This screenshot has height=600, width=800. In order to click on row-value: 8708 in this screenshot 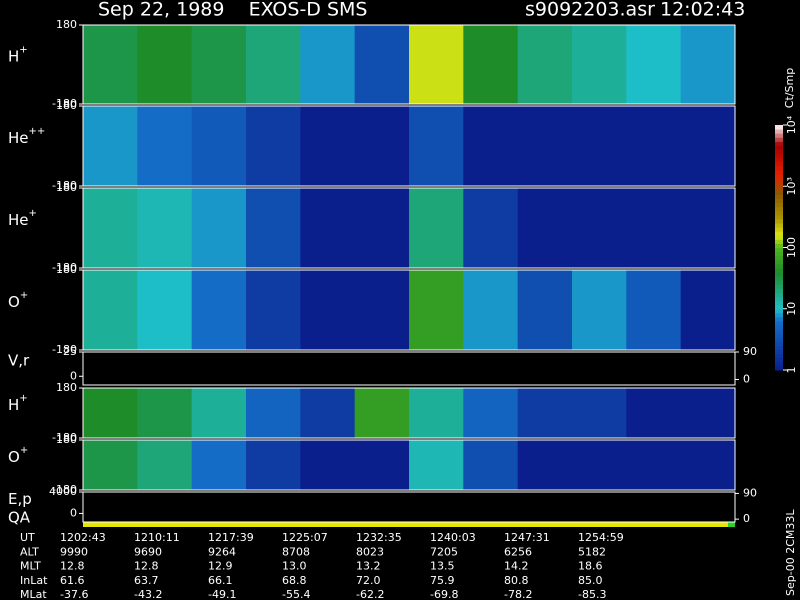, I will do `click(296, 551)`.